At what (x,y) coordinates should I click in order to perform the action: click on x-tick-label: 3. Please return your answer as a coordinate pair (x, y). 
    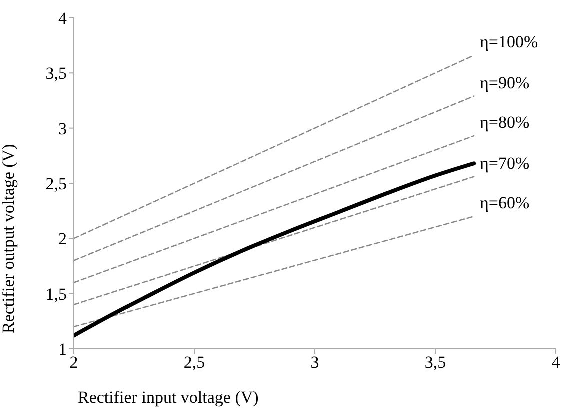
    Looking at the image, I should click on (315, 362).